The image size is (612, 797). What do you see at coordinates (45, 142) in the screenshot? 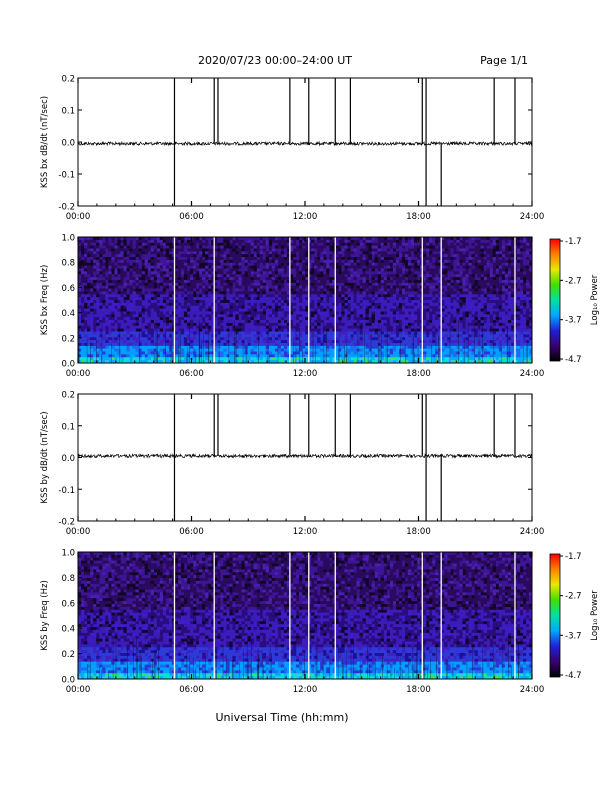
I see `y-axis-label: KSS bx dB/dt (nT/sec)` at bounding box center [45, 142].